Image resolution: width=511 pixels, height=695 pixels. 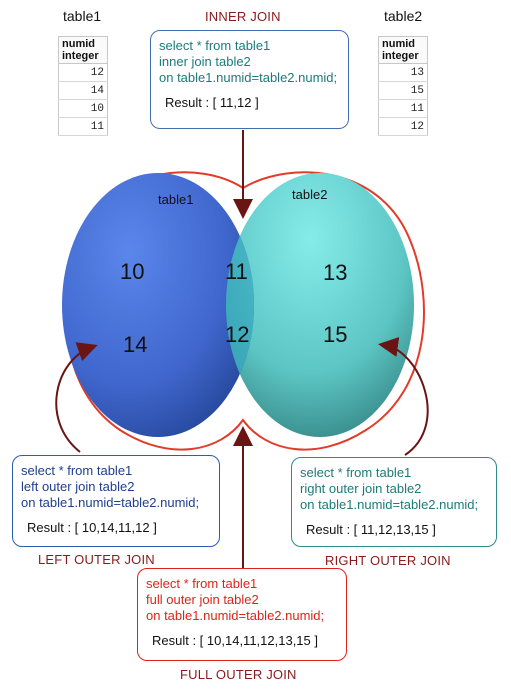 What do you see at coordinates (237, 334) in the screenshot?
I see `value-intersection: 12` at bounding box center [237, 334].